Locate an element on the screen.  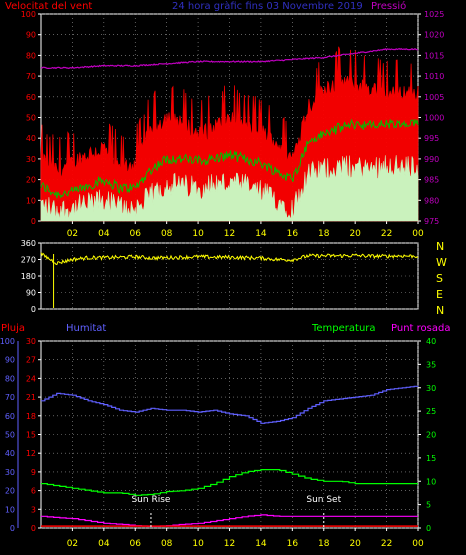
wind-x-tick-label: 04 is located at coordinates (104, 234).